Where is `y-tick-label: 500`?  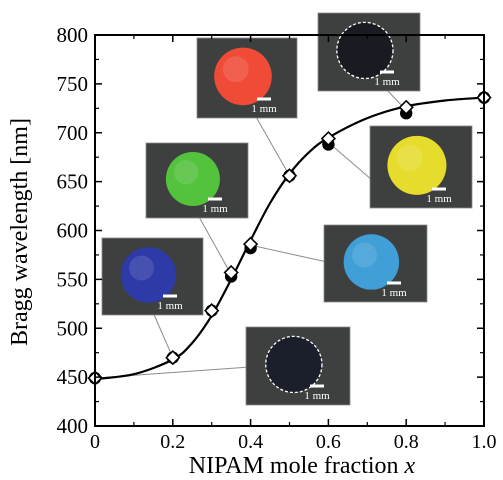
y-tick-label: 500 is located at coordinates (73, 328).